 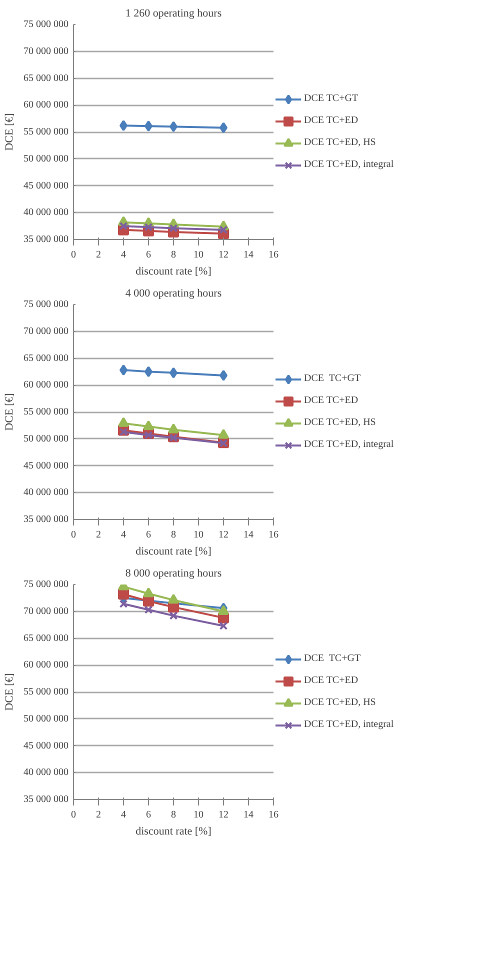 I want to click on chart-title: 1 260 operating hours, so click(x=173, y=14).